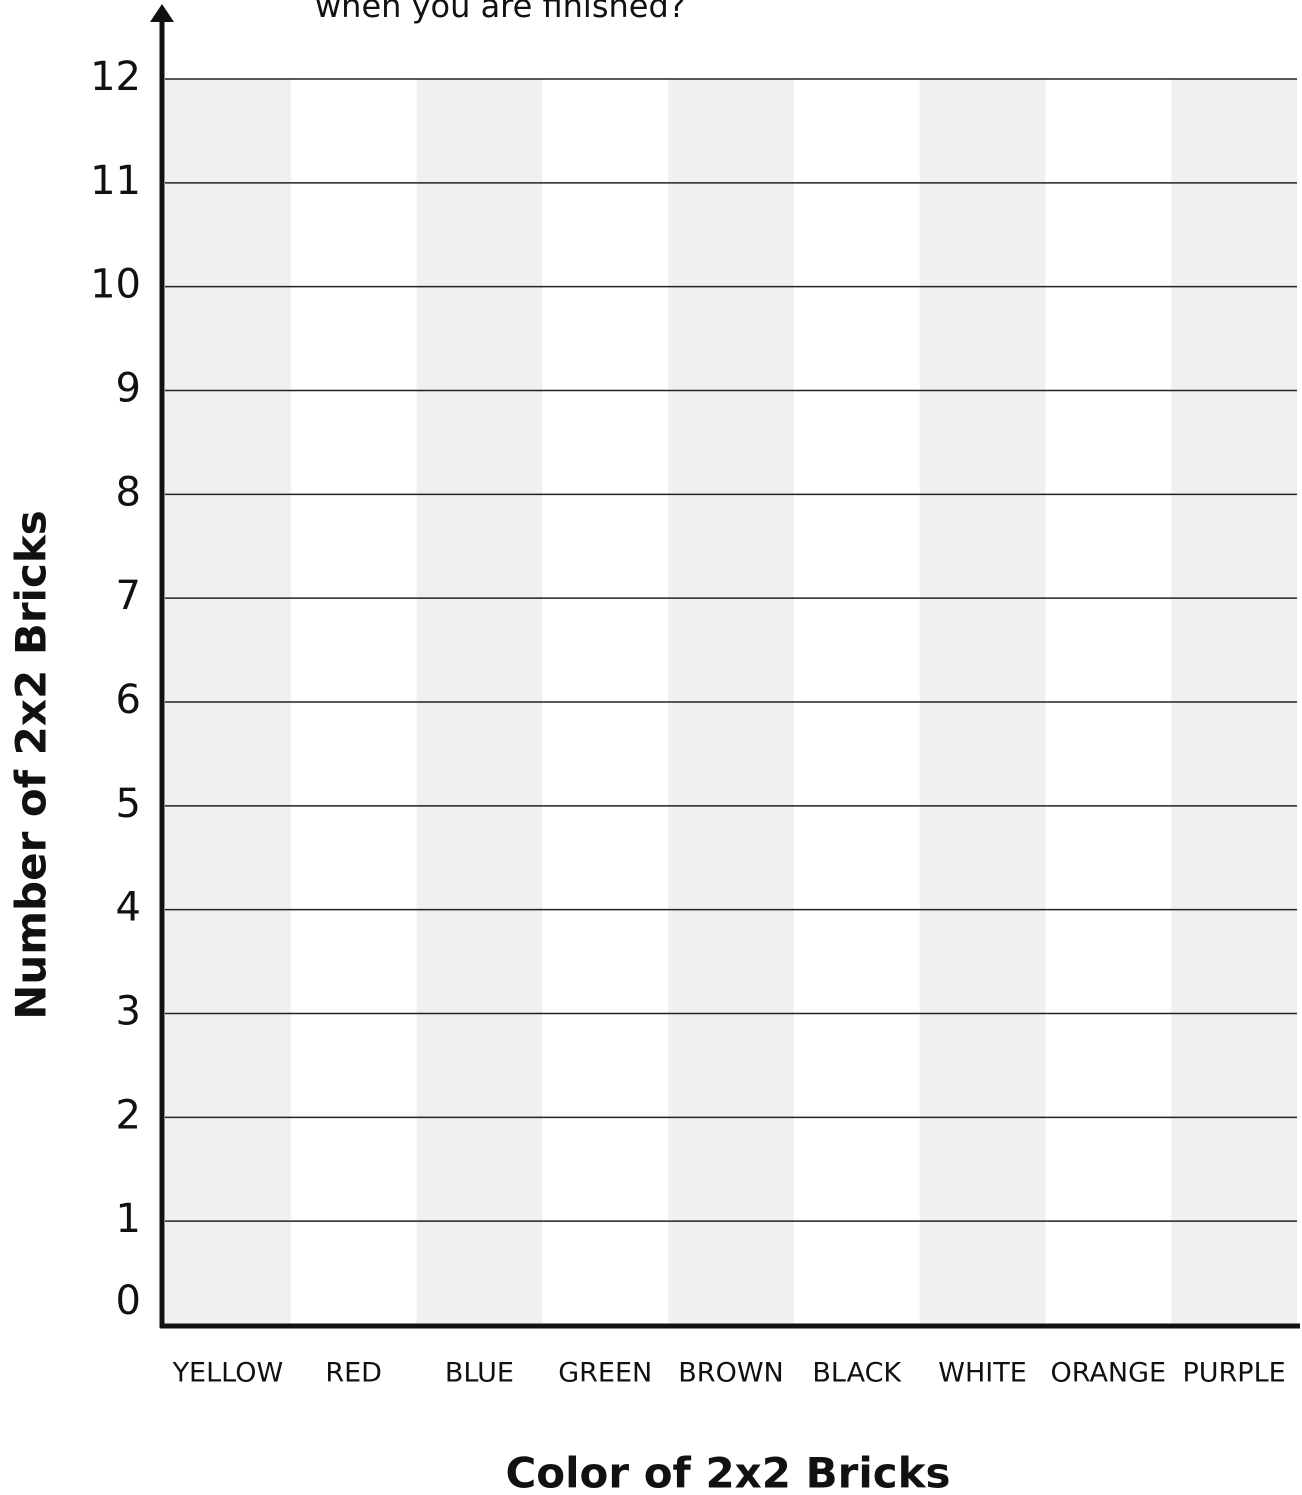 The image size is (1302, 1495). Describe the element at coordinates (128, 908) in the screenshot. I see `y-tick-label: 4` at that location.